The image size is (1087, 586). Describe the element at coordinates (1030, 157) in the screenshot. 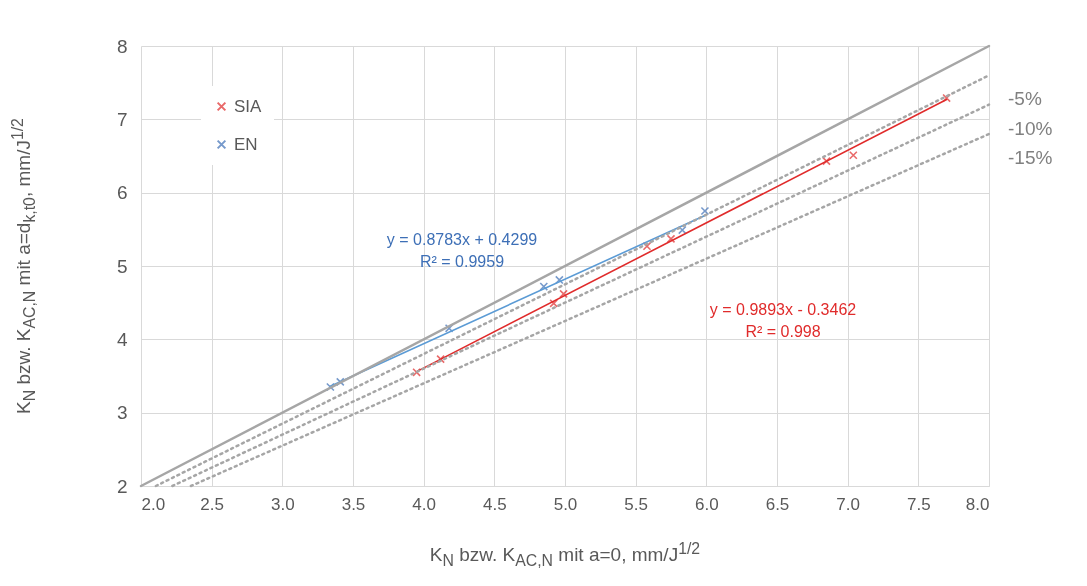

I see `series-label: -15%` at that location.